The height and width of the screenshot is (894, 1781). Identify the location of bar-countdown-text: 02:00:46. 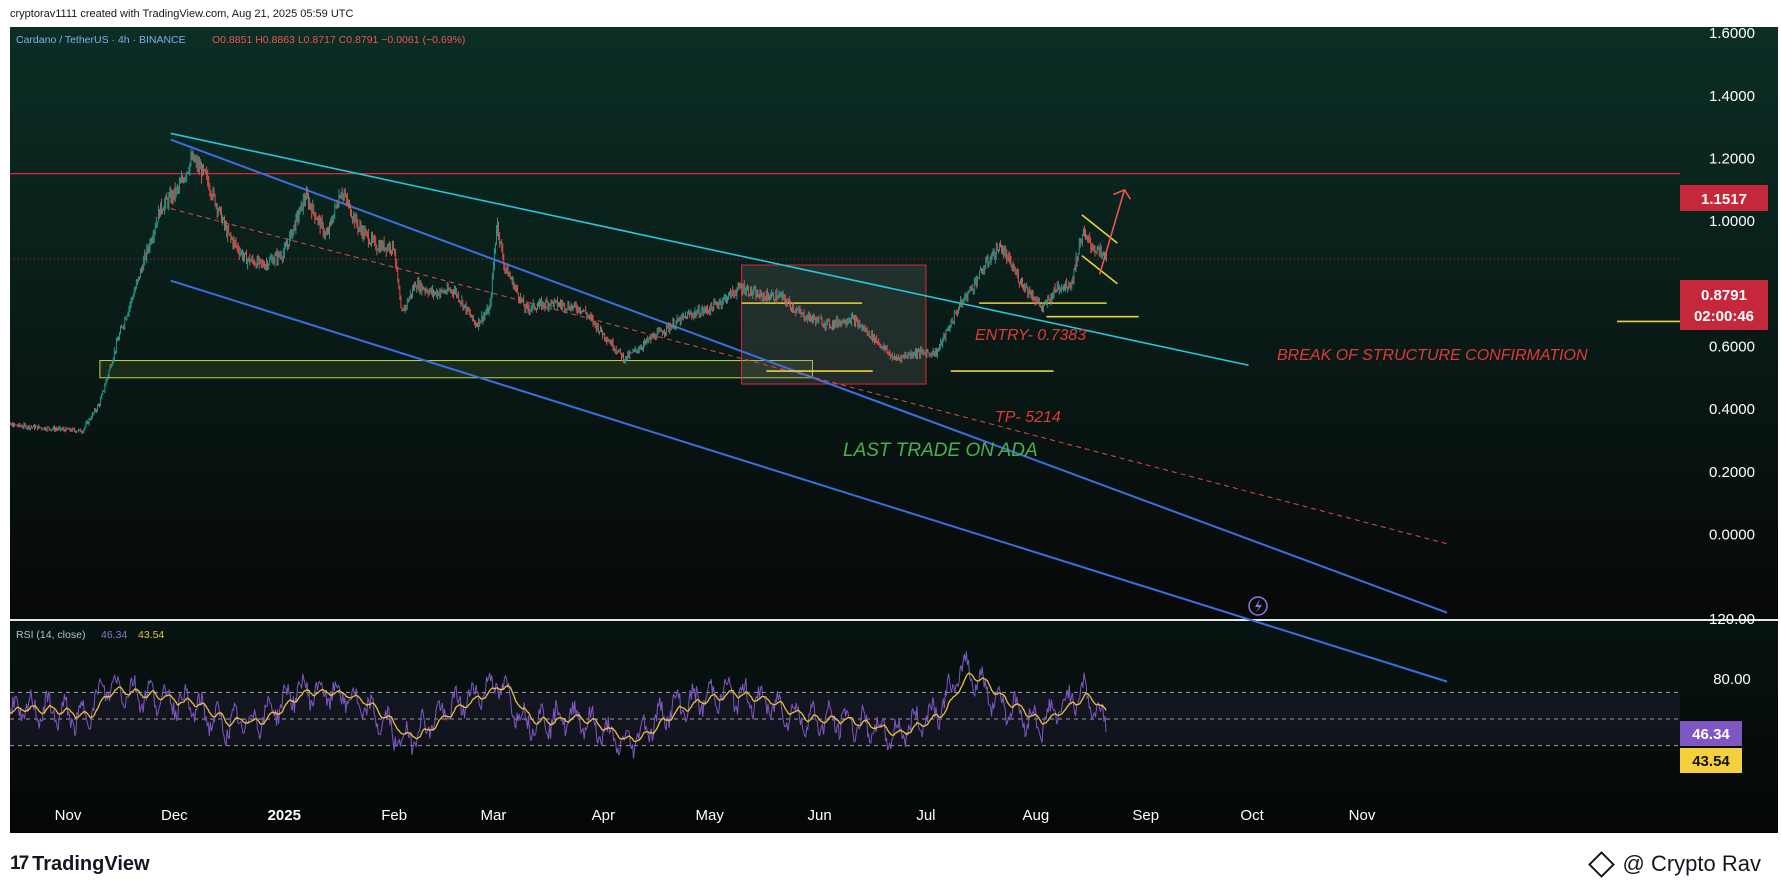
(1724, 316).